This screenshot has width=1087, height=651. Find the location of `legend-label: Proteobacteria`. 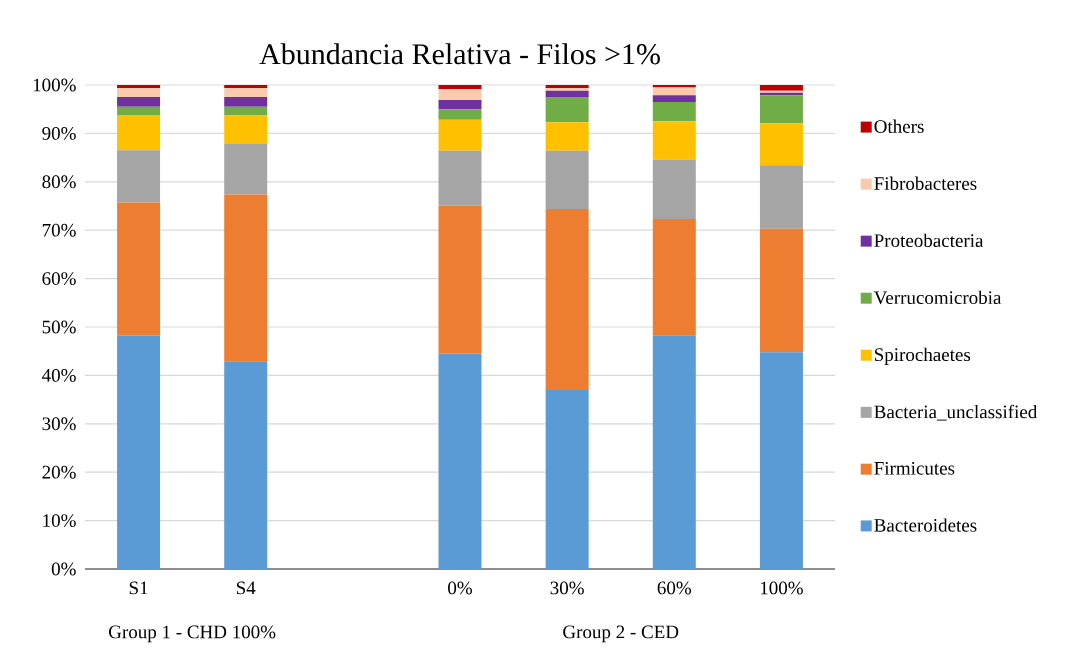

legend-label: Proteobacteria is located at coordinates (929, 240).